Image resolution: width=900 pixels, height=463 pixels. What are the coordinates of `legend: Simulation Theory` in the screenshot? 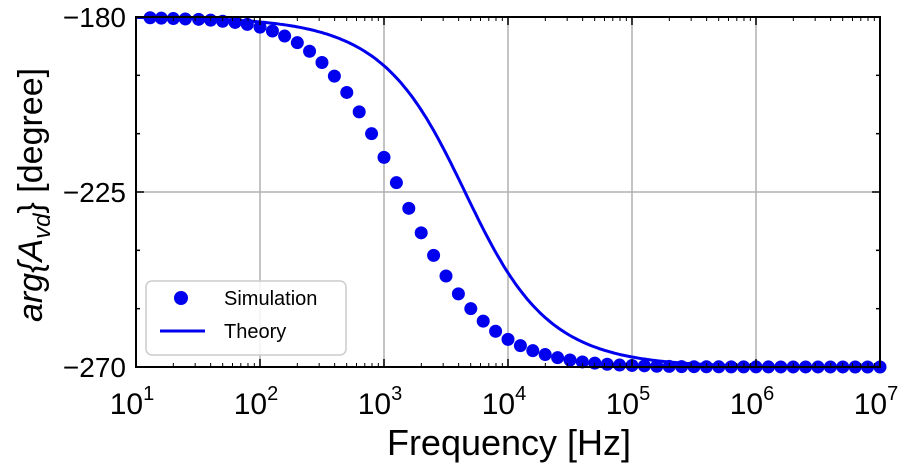 It's located at (246, 318).